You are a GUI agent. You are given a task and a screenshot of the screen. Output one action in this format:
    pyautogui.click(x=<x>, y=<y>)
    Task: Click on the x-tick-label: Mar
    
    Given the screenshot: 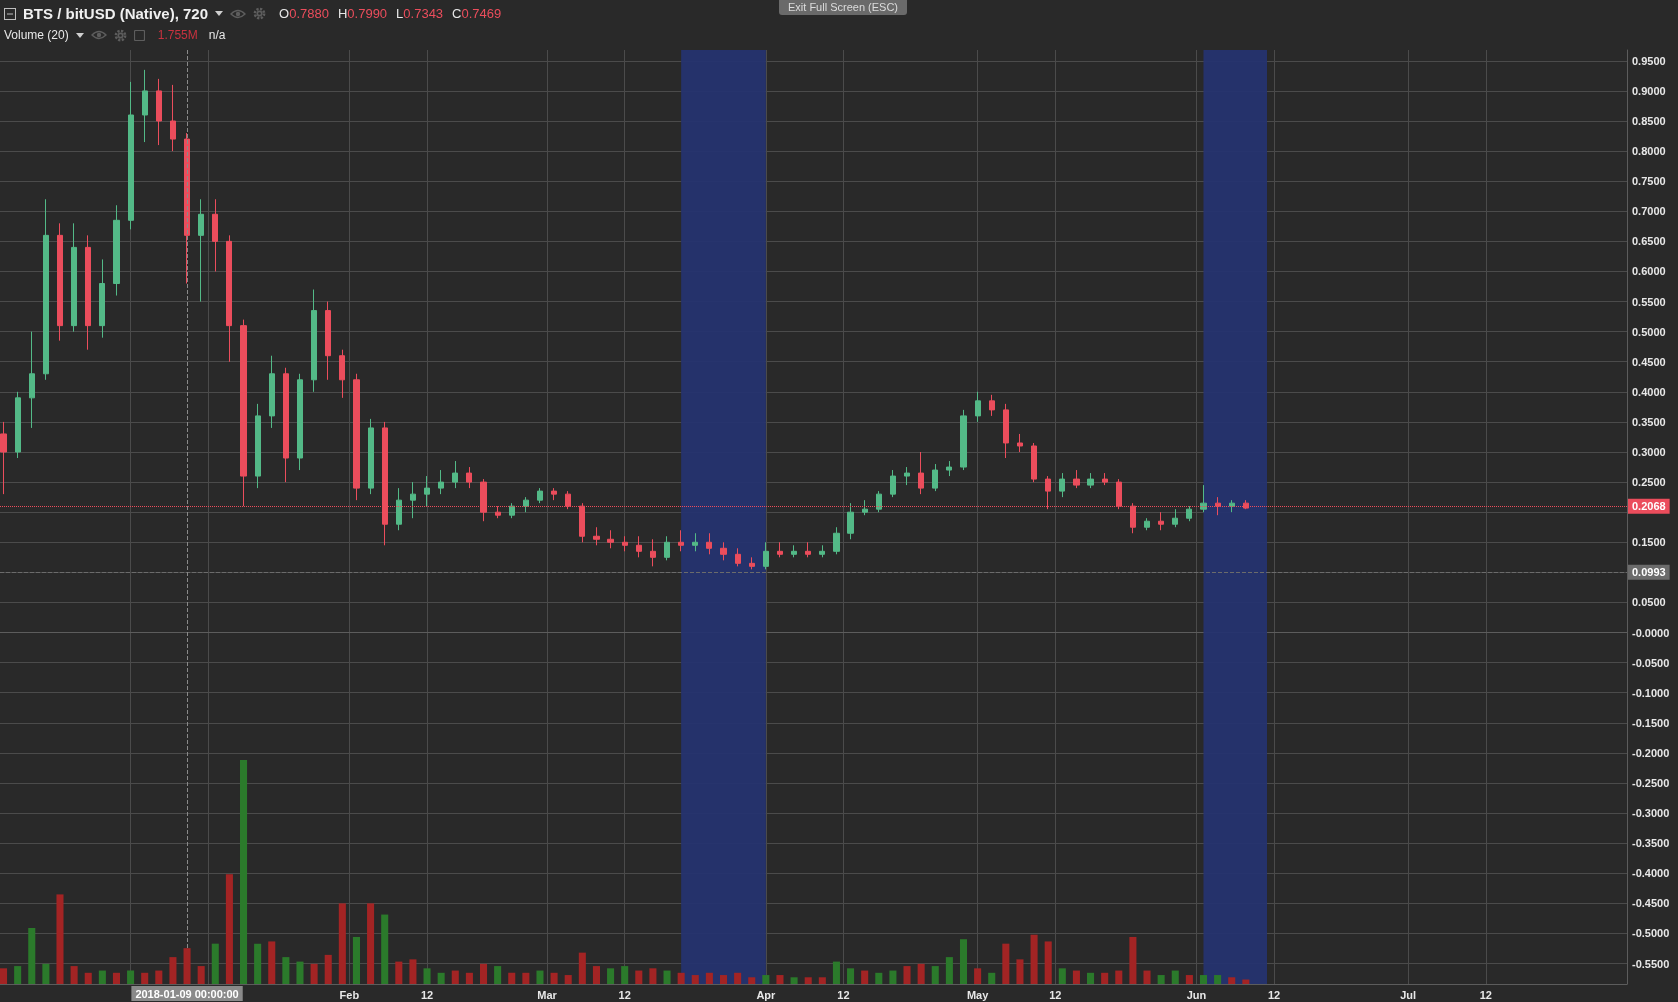 What is the action you would take?
    pyautogui.click(x=547, y=994)
    